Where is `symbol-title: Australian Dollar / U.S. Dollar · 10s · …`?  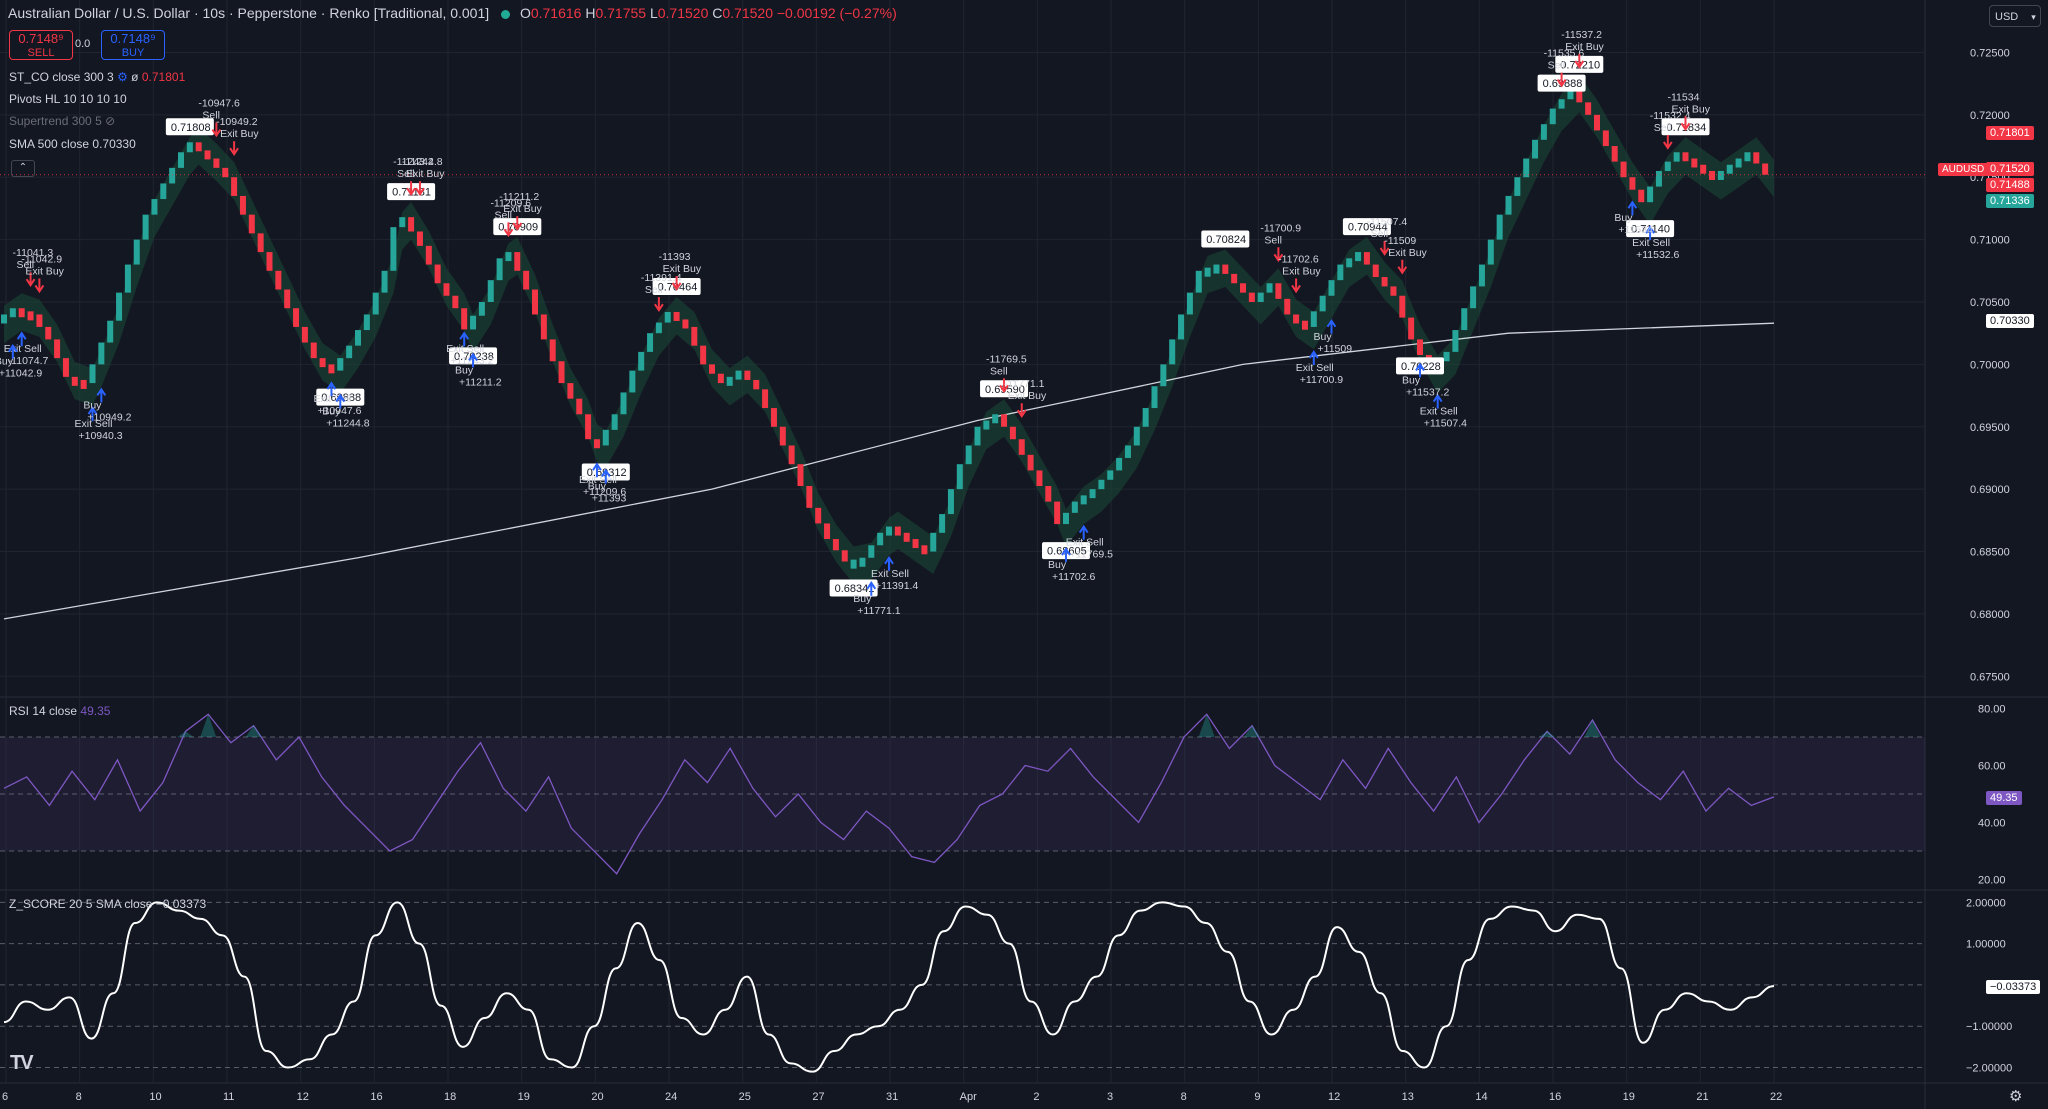
symbol-title: Australian Dollar / U.S. Dollar · 10s · … is located at coordinates (249, 13).